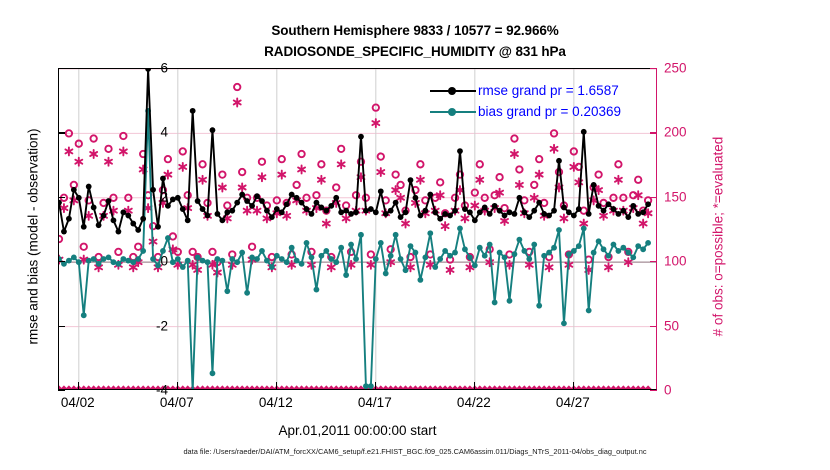 The height and width of the screenshot is (470, 830). I want to click on y-axis-right-tick-label: 100, so click(675, 261).